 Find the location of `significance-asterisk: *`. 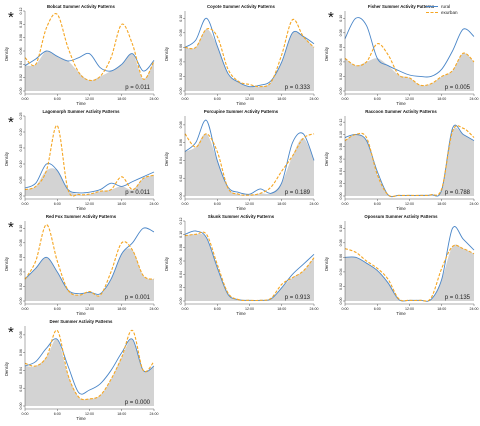

significance-asterisk: * is located at coordinates (11, 227).